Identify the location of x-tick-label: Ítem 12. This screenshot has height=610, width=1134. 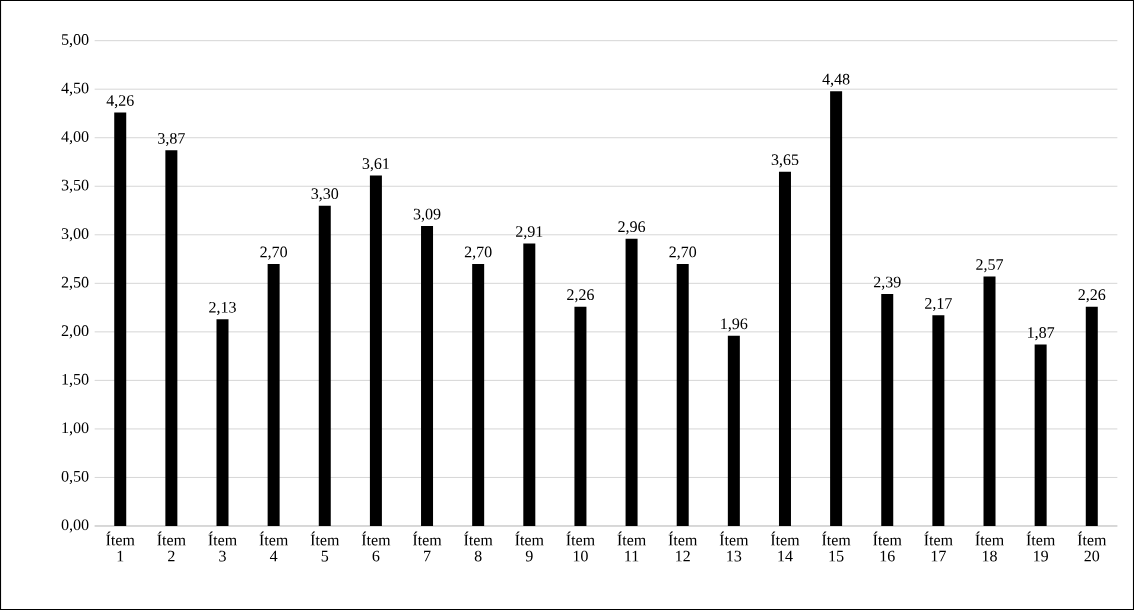
(683, 546).